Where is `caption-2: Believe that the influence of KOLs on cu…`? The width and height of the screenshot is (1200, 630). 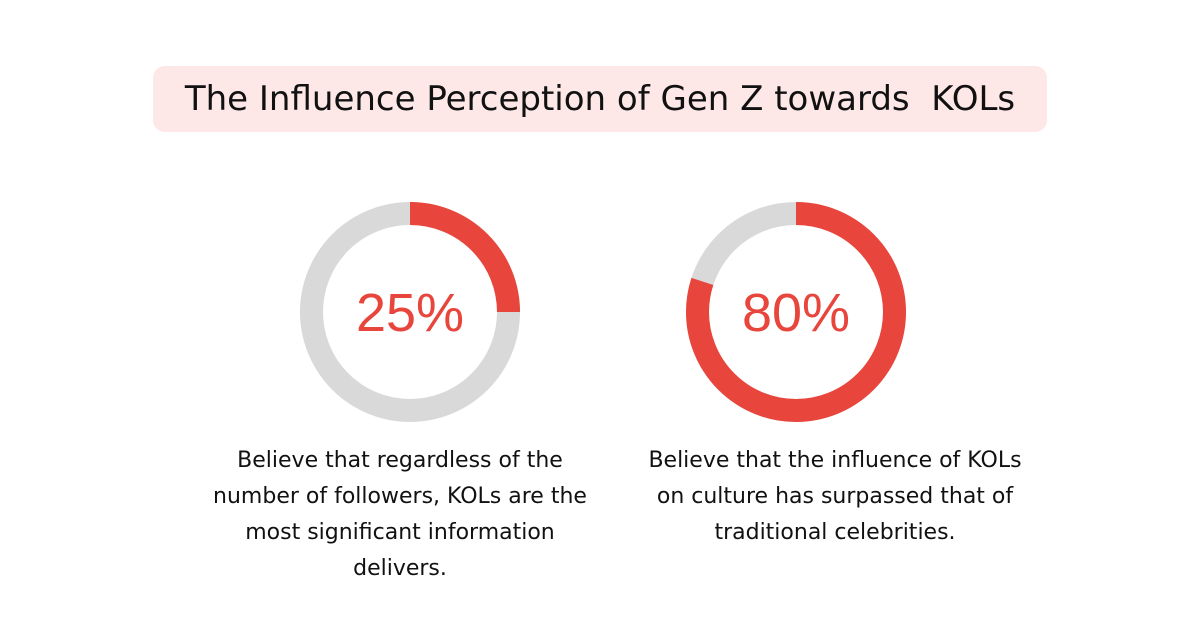
caption-2: Believe that the influence of KOLs on cu… is located at coordinates (835, 497).